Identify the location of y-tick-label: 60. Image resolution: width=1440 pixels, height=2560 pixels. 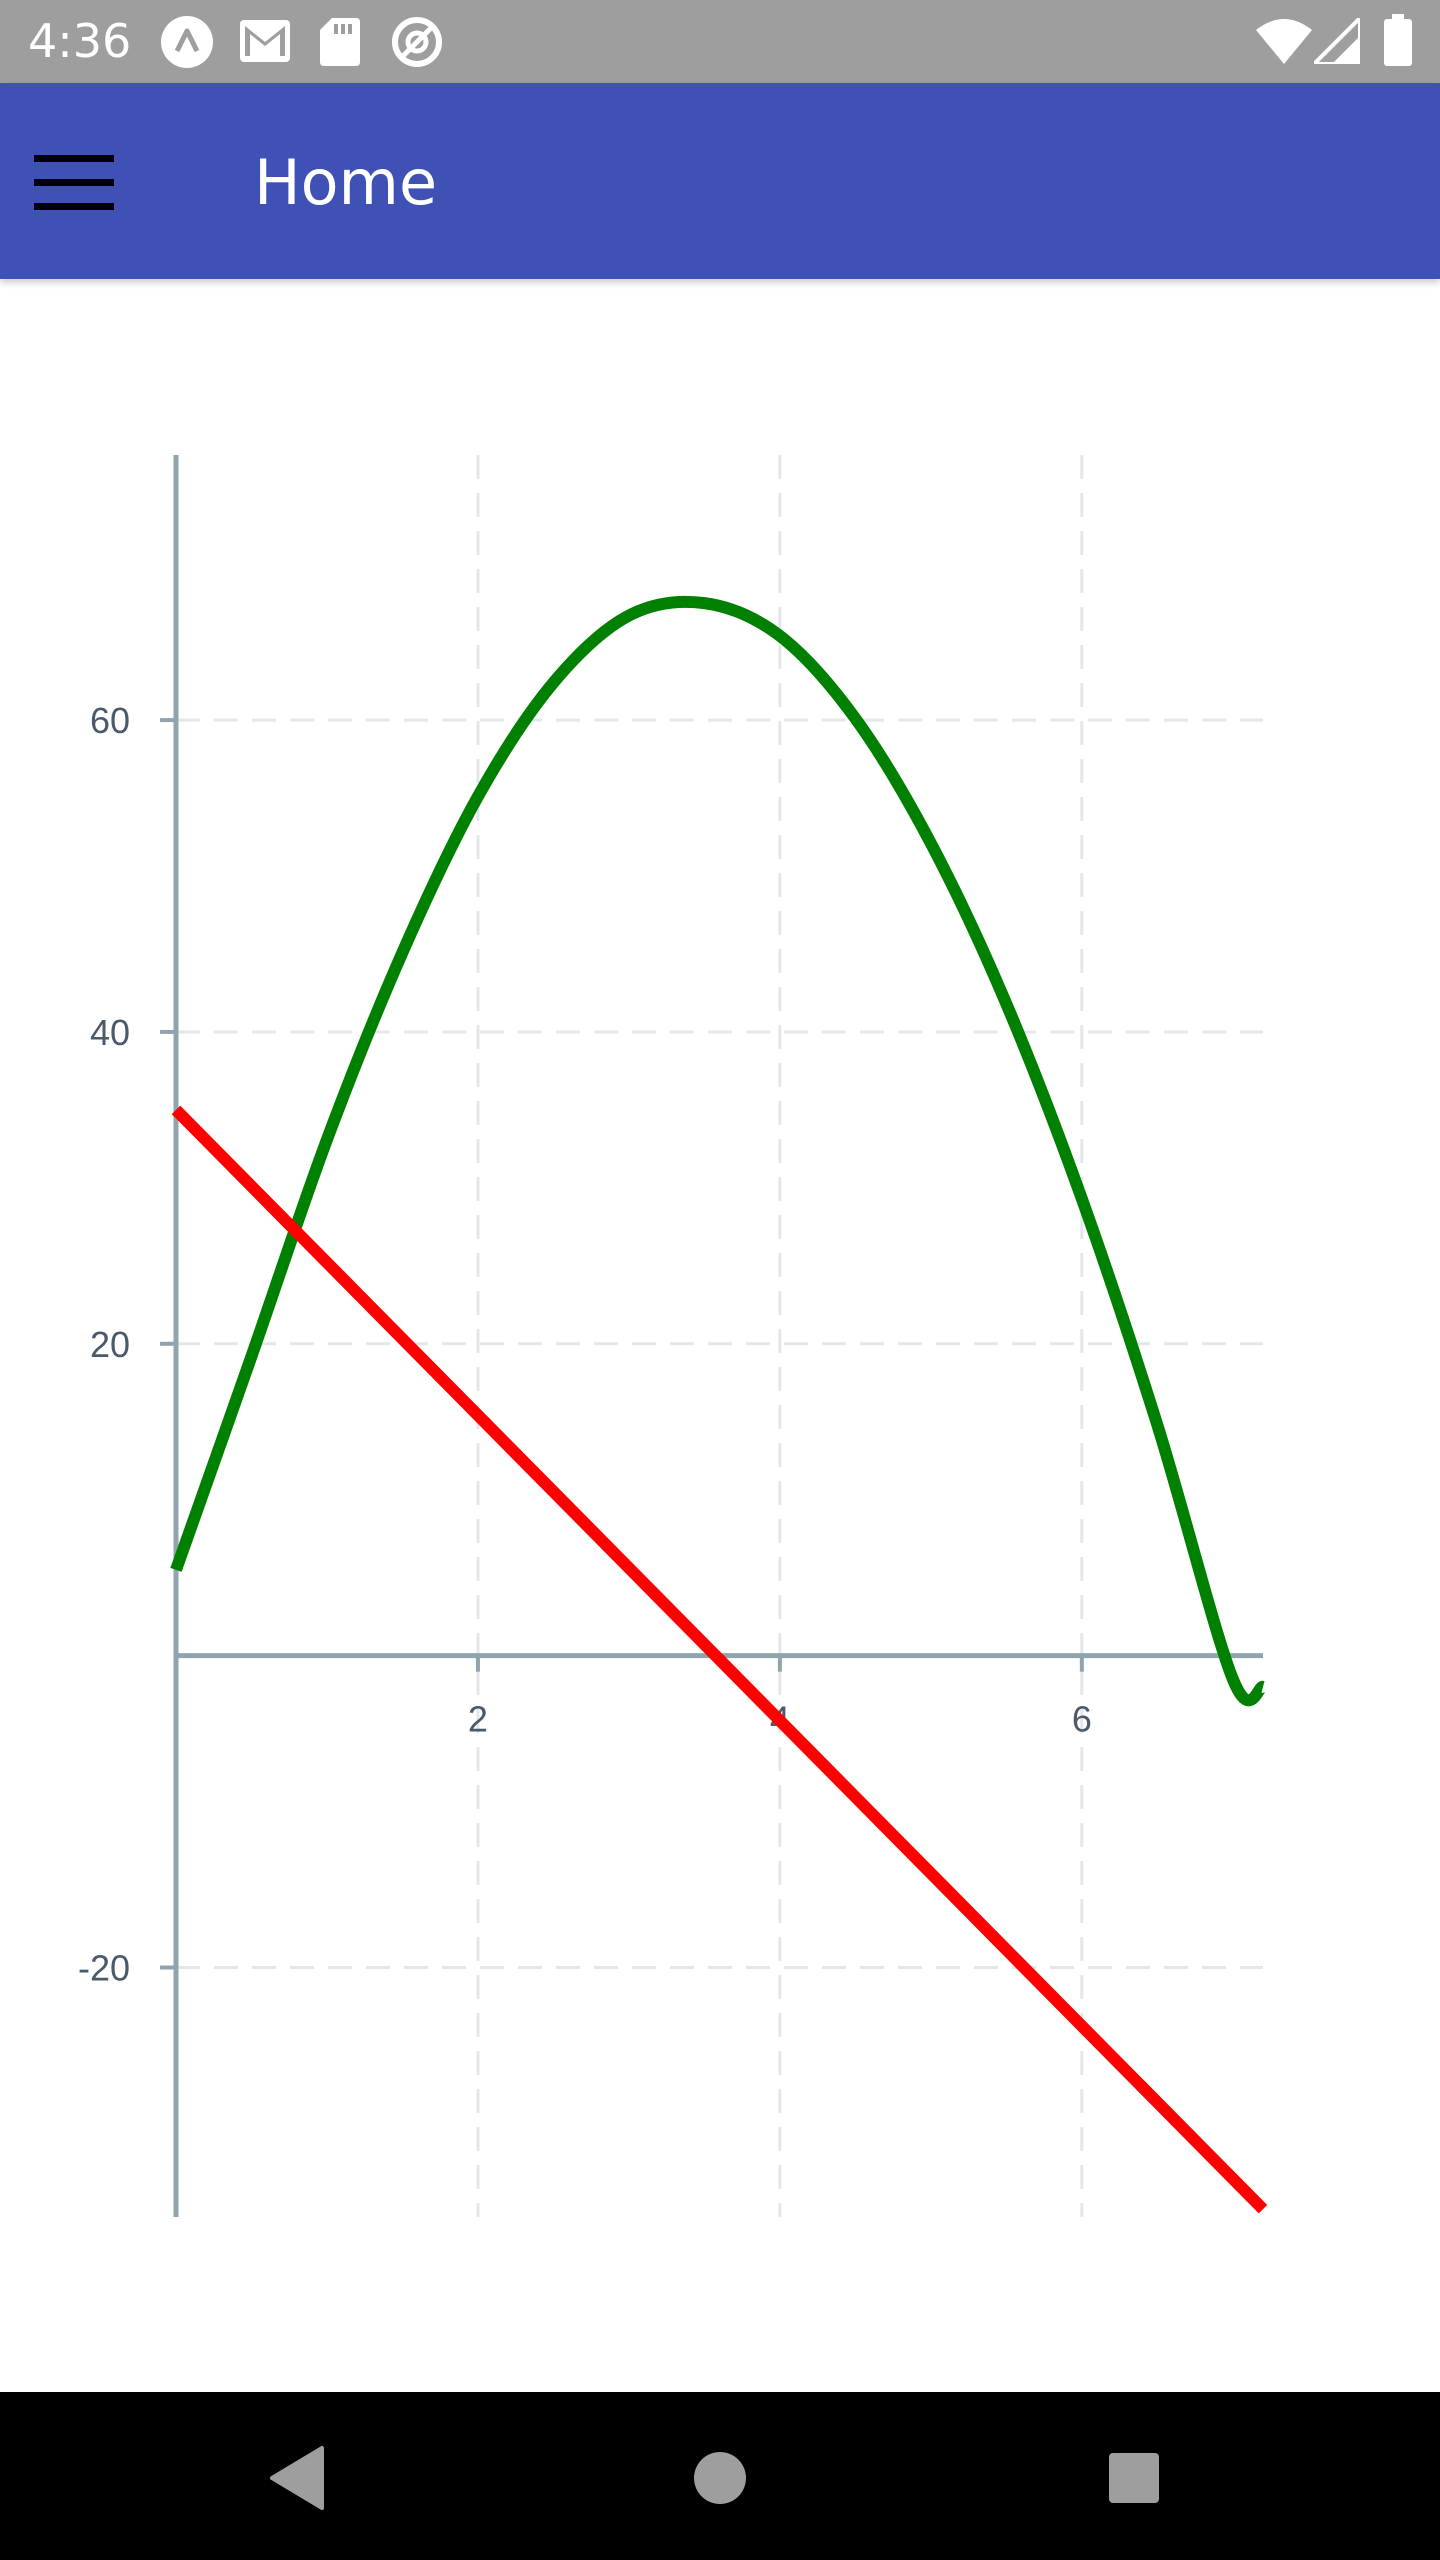
(110, 720).